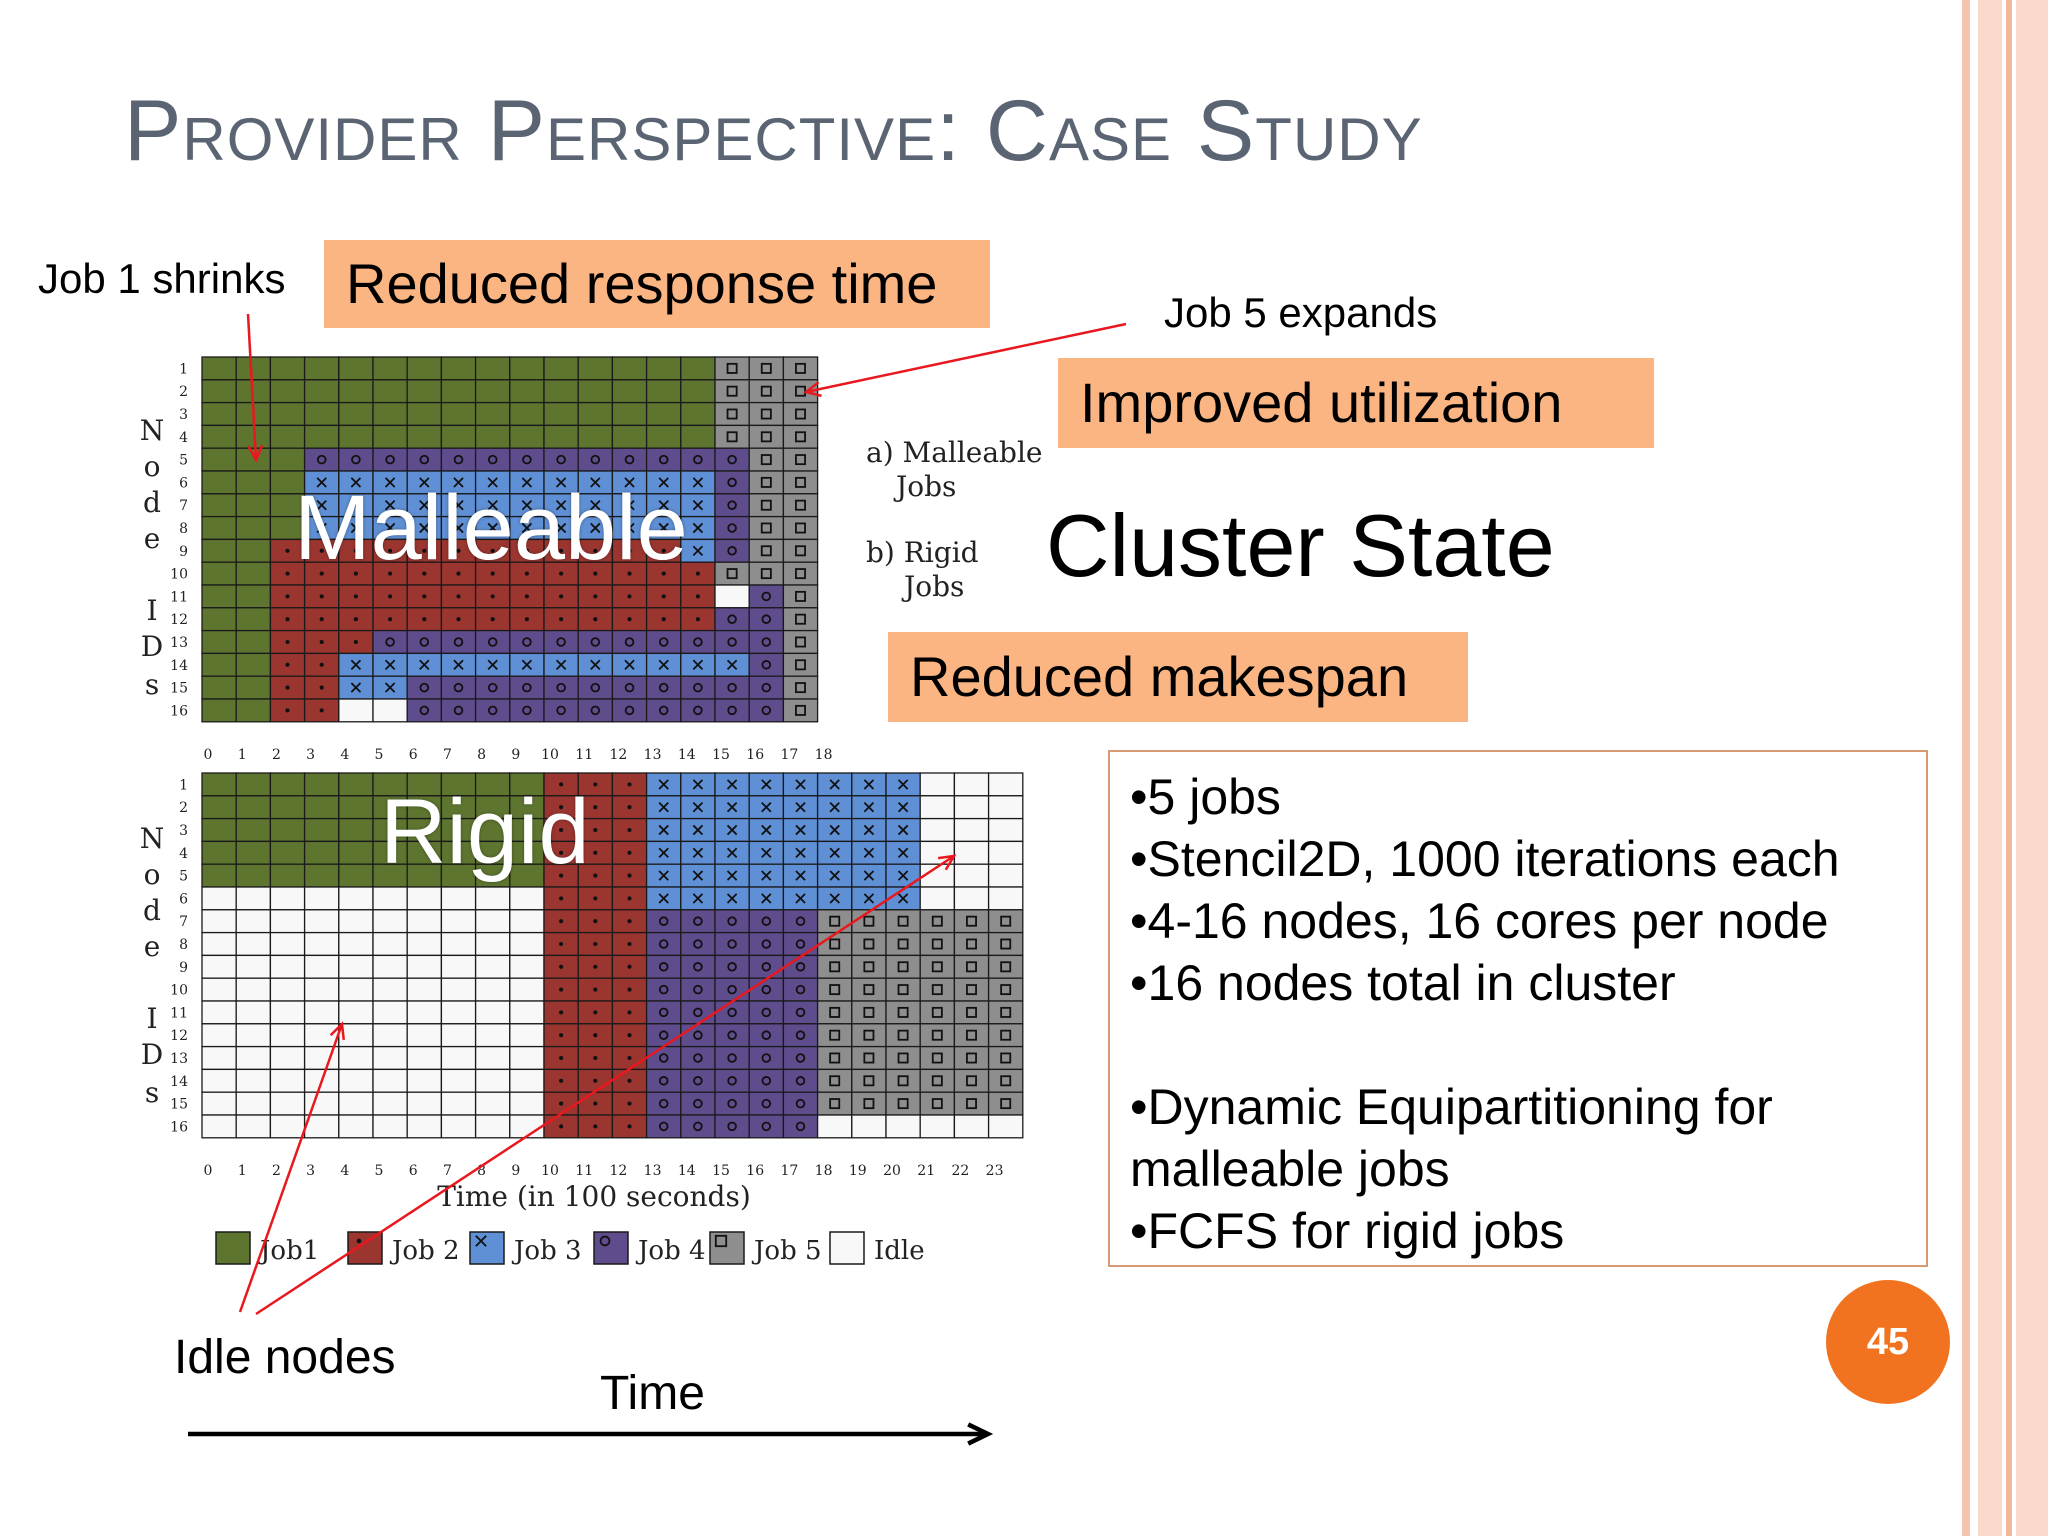 The image size is (2048, 1536). I want to click on x-tick-label: 14, so click(687, 1171).